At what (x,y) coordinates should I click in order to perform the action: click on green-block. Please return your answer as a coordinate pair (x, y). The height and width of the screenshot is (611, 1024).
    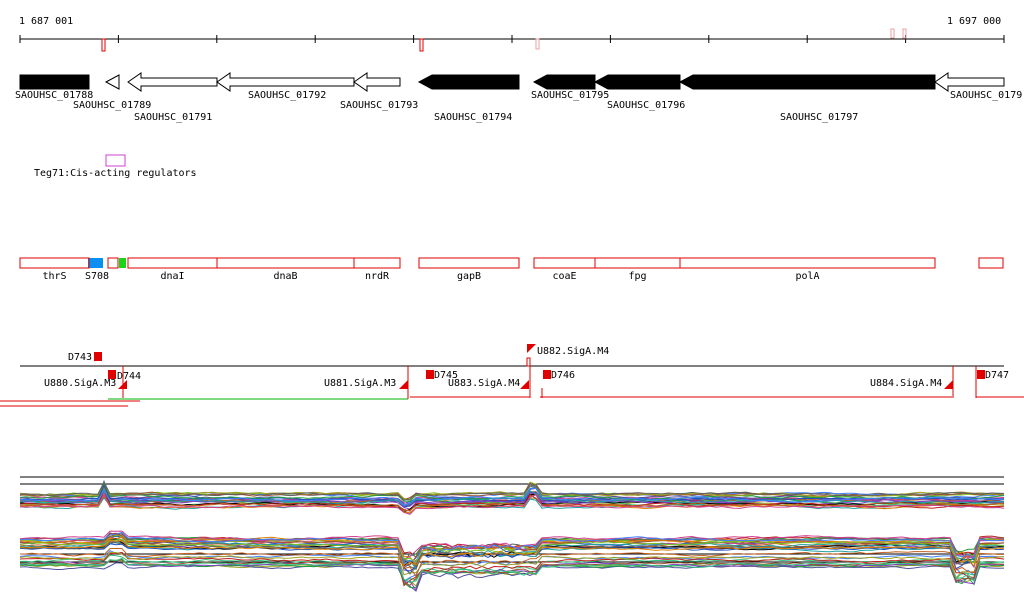
    Looking at the image, I should click on (122, 263).